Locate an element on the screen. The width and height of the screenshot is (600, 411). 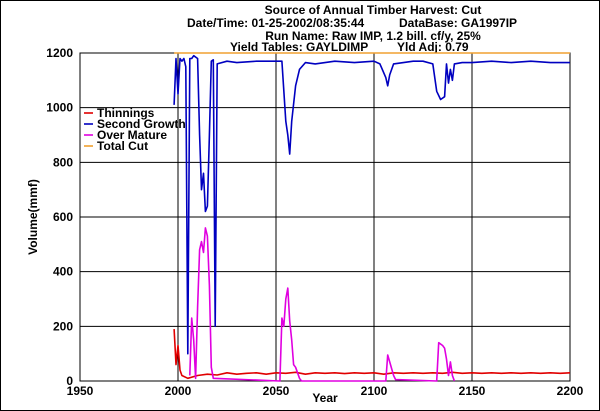
header-yld-adj: Yld Adj: 0.79 is located at coordinates (433, 47).